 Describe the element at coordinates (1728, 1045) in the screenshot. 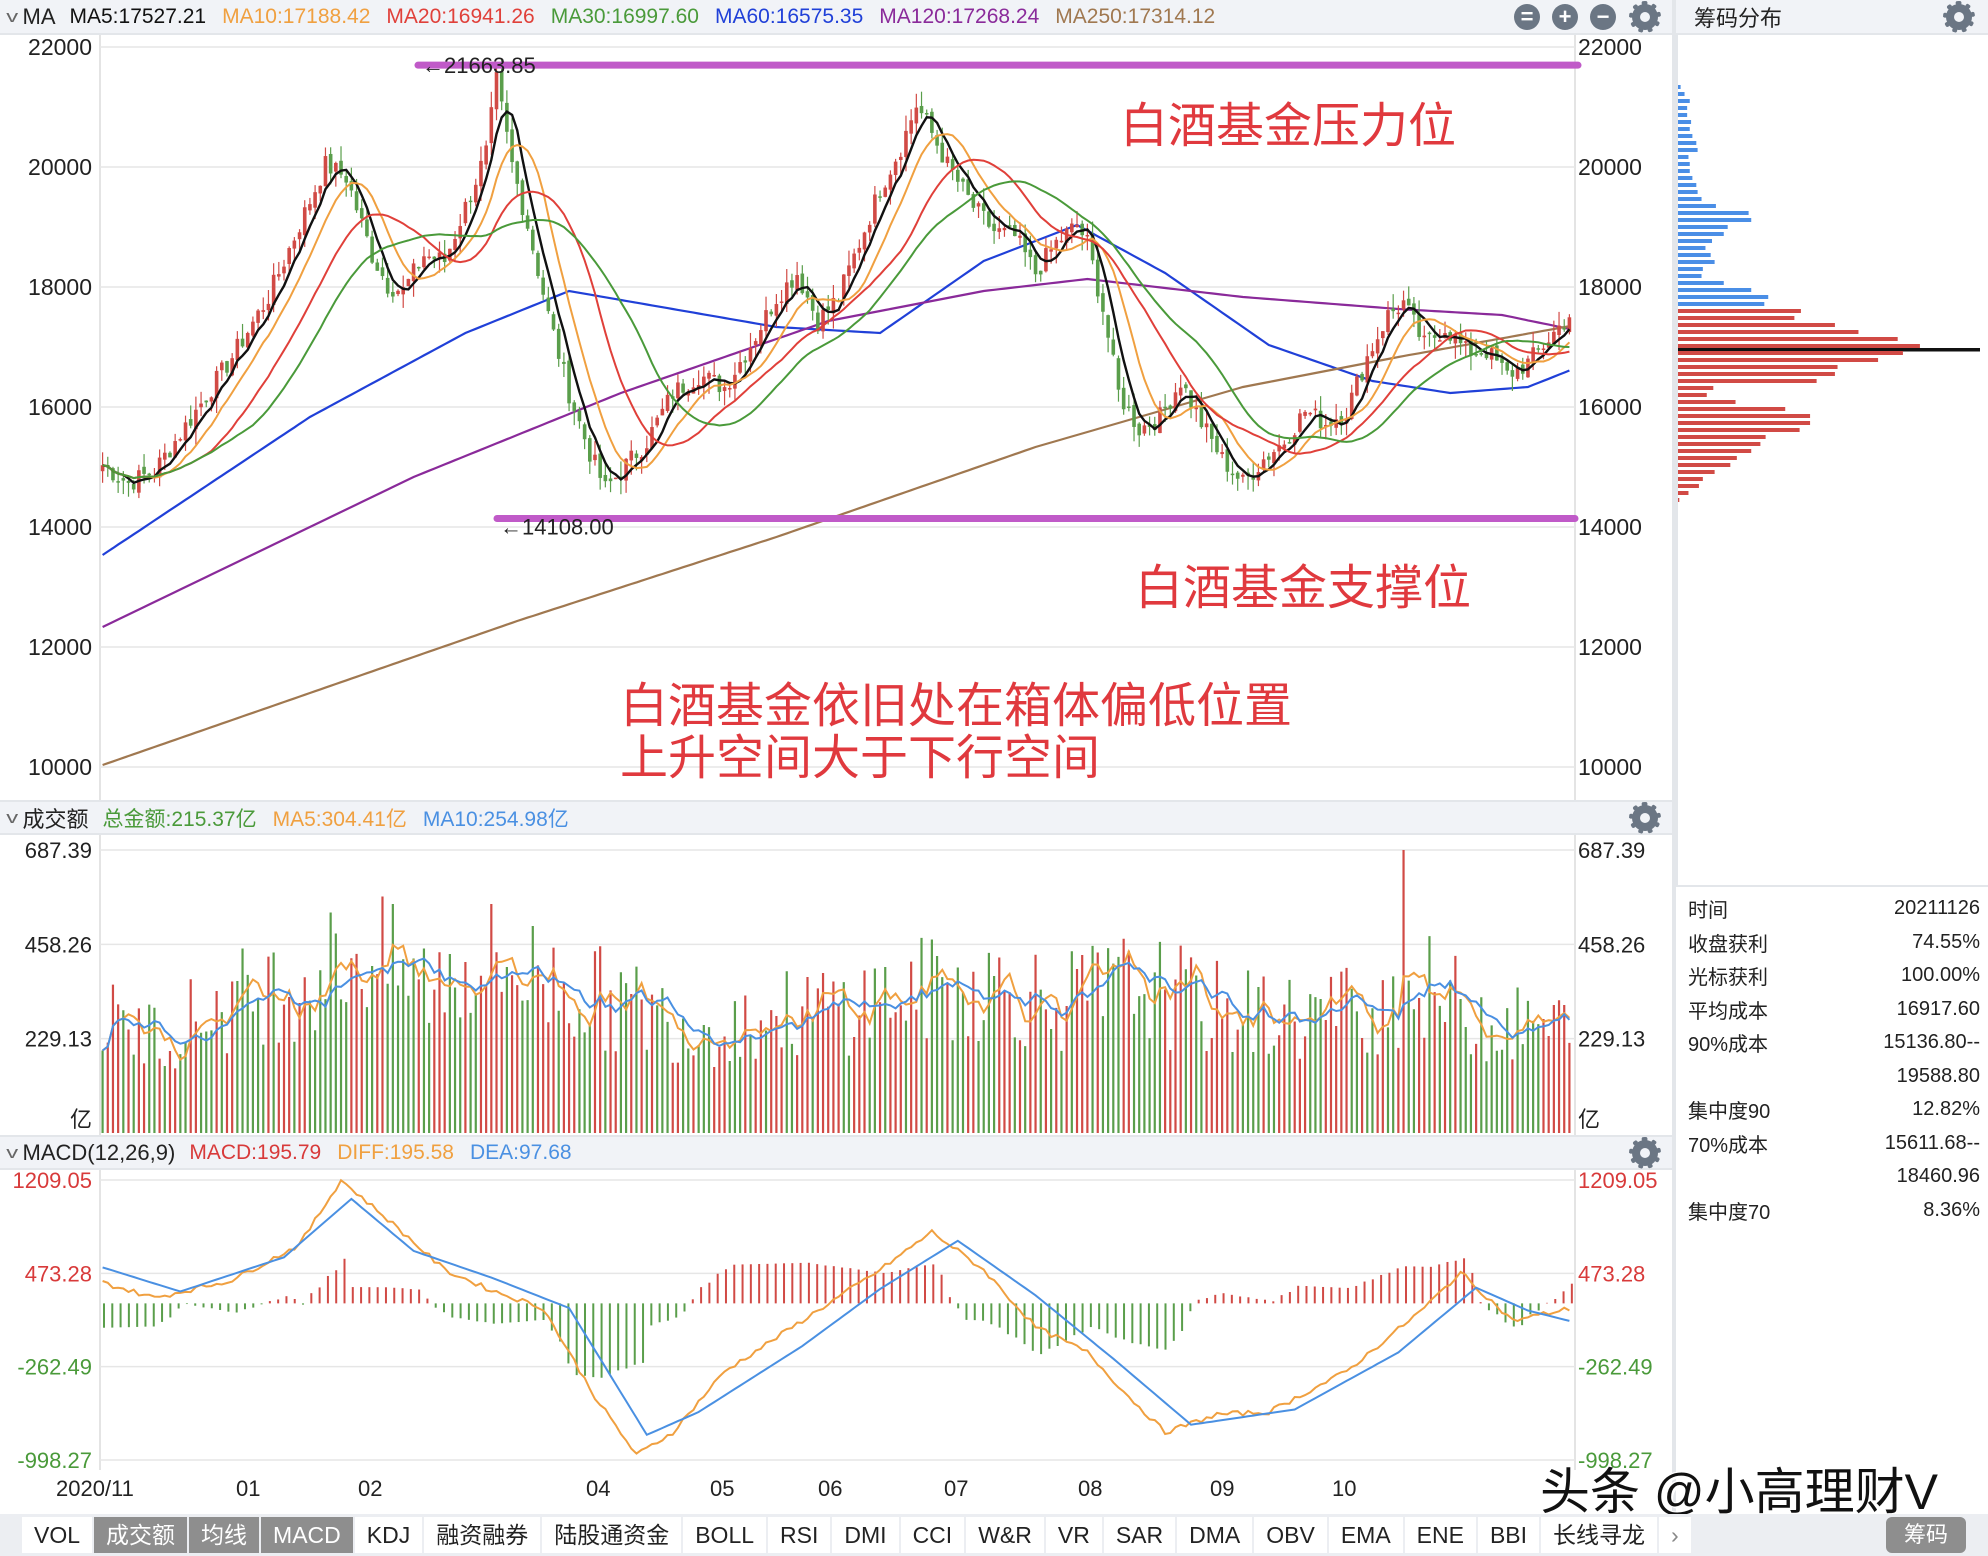

I see `chip-info-label: 90%成本` at that location.